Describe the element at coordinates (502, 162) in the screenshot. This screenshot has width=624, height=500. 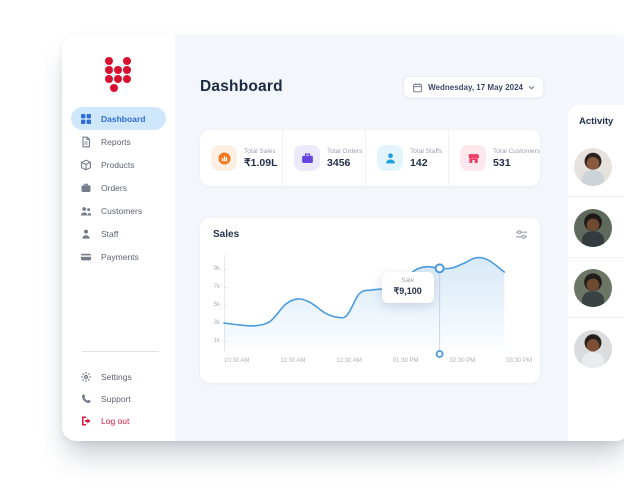
I see `stat-value: 531` at that location.